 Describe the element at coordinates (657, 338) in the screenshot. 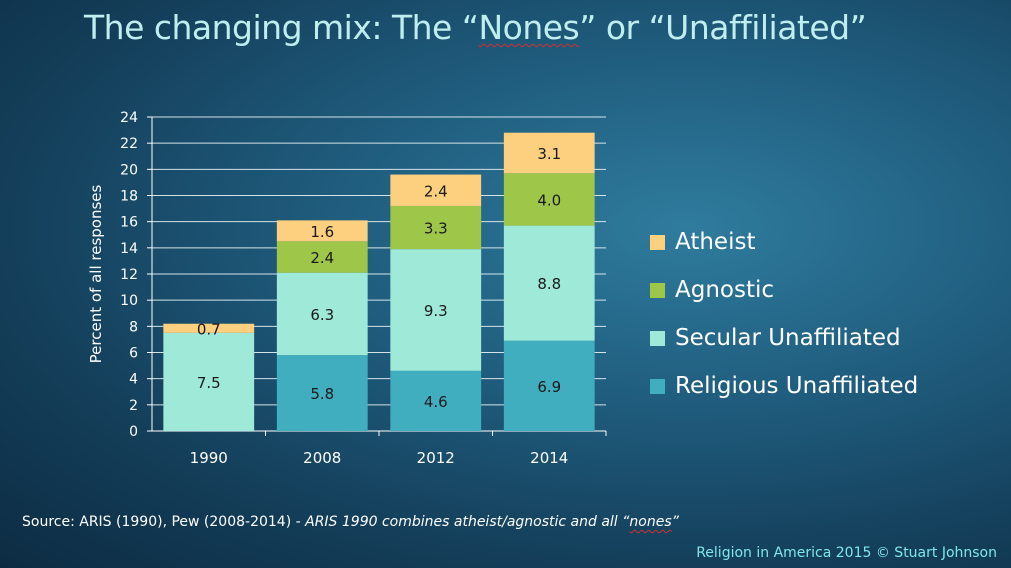

I see `legend-swatch-secular-unaffiliated` at that location.